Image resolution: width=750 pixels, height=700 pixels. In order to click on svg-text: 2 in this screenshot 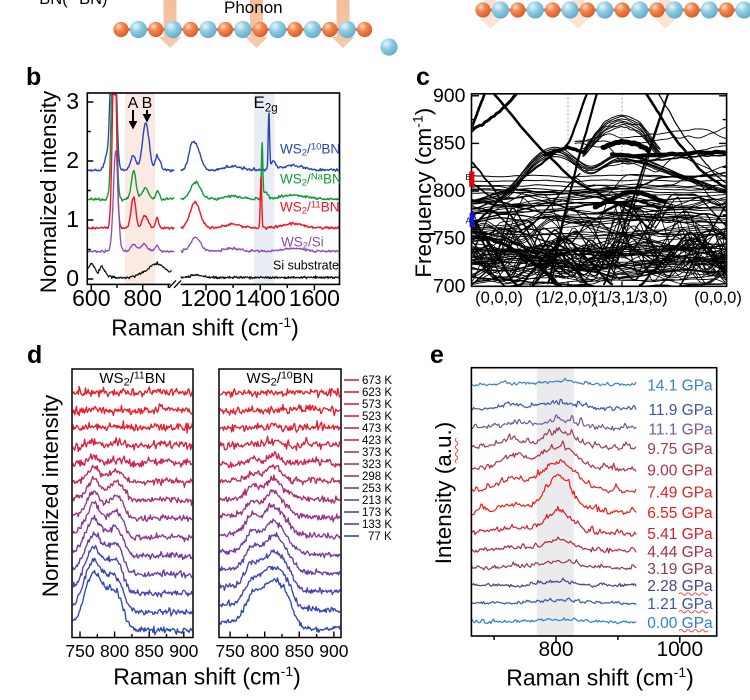, I will do `click(72, 160)`.